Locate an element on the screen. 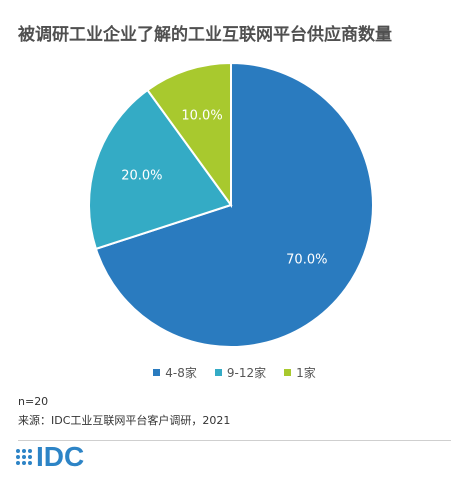 Image resolution: width=469 pixels, height=477 pixels. legend-item-4-8: 4-8家 is located at coordinates (175, 372).